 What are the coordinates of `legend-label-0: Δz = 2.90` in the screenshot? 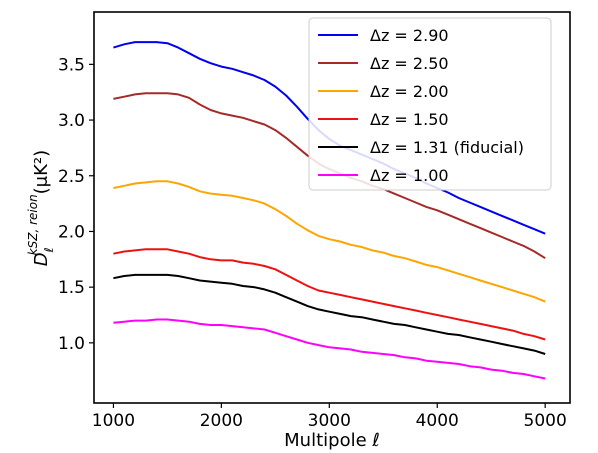 It's located at (409, 35).